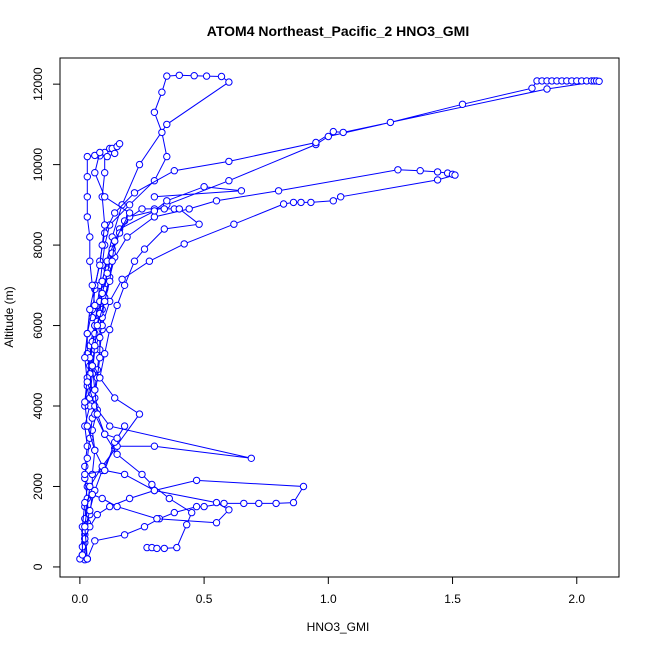  What do you see at coordinates (38, 486) in the screenshot?
I see `y-tick-label: 2000` at bounding box center [38, 486].